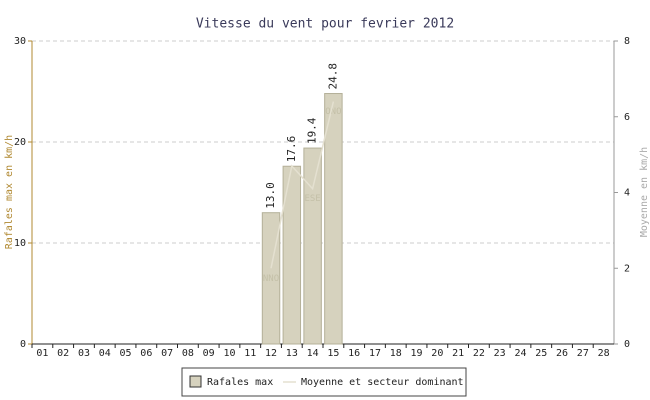 Image resolution: width=650 pixels, height=400 pixels. Describe the element at coordinates (312, 199) in the screenshot. I see `direction-label: ESE` at that location.